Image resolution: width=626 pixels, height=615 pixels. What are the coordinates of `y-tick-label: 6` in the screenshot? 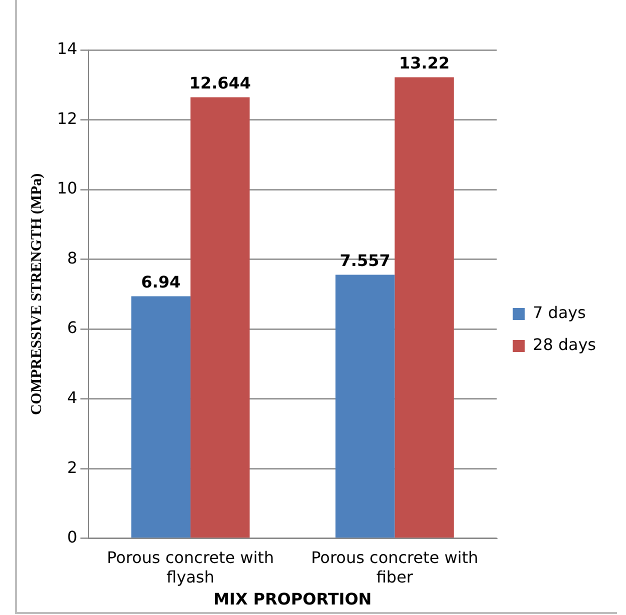 It's located at (72, 328).